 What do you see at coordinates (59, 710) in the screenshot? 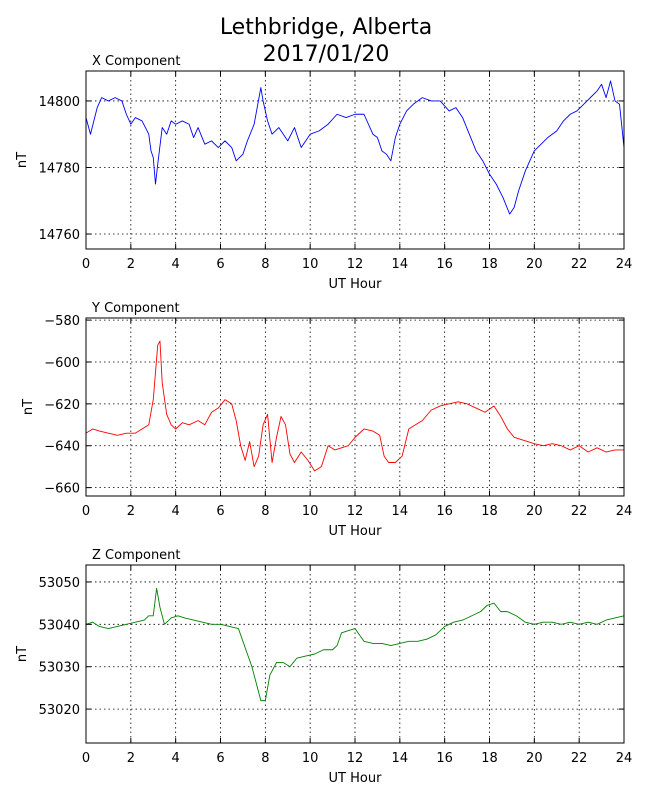
I see `y-tick-label: 53020` at bounding box center [59, 710].